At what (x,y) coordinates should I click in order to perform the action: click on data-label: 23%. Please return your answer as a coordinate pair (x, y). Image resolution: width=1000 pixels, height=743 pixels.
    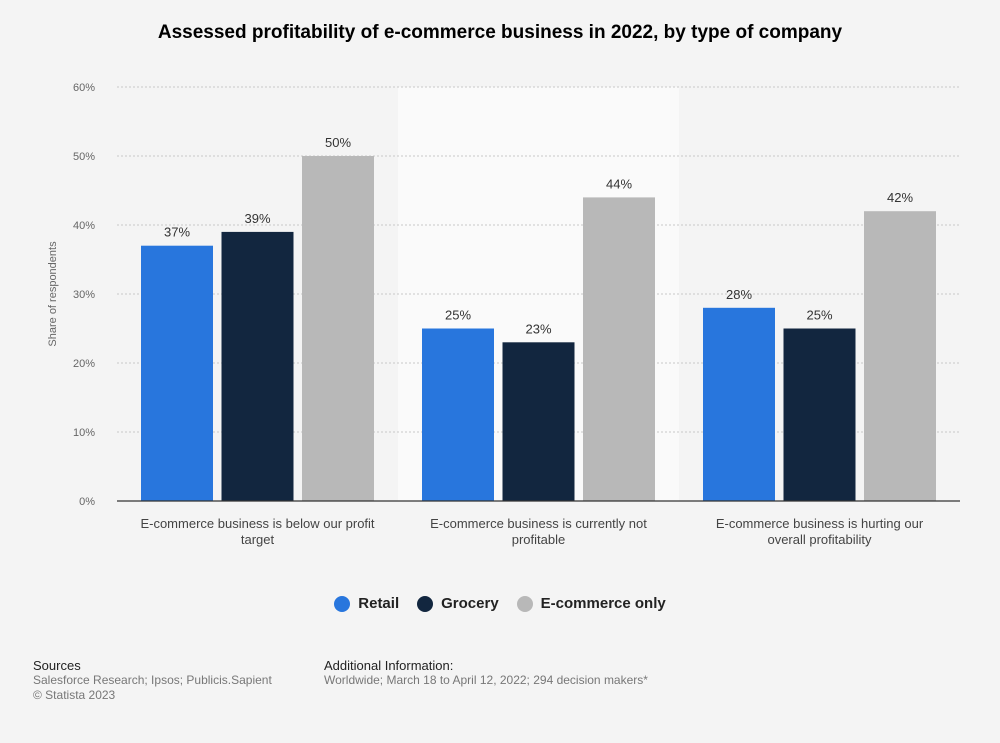
    Looking at the image, I should click on (538, 328).